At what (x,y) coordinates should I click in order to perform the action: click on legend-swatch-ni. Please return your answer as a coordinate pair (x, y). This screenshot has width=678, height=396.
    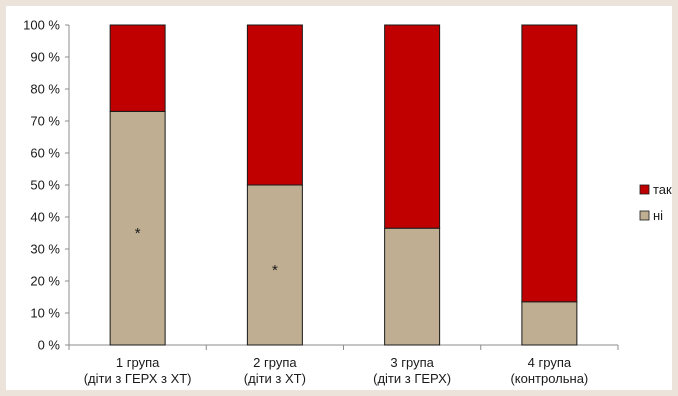
    Looking at the image, I should click on (644, 215).